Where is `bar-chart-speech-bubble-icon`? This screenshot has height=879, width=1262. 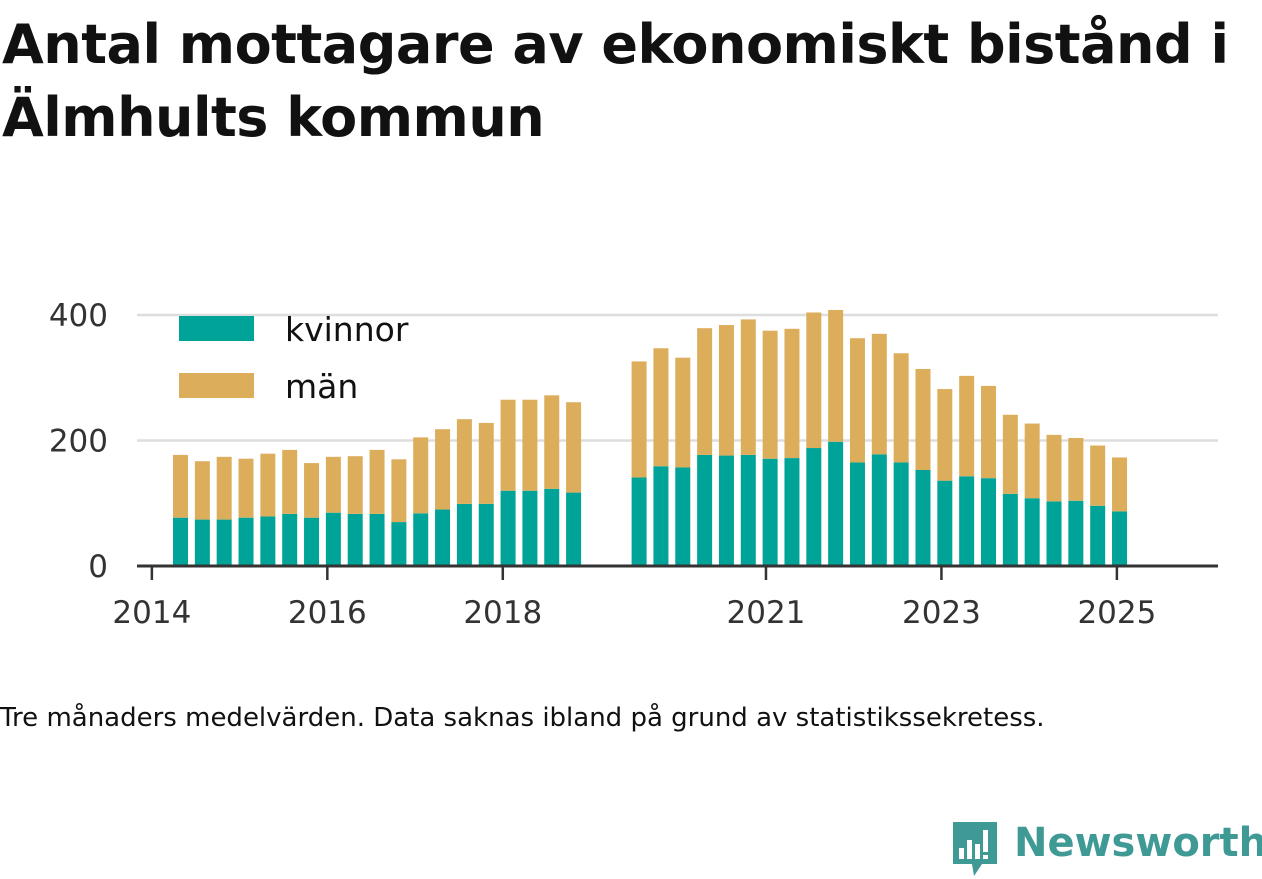
bar-chart-speech-bubble-icon is located at coordinates (975, 849).